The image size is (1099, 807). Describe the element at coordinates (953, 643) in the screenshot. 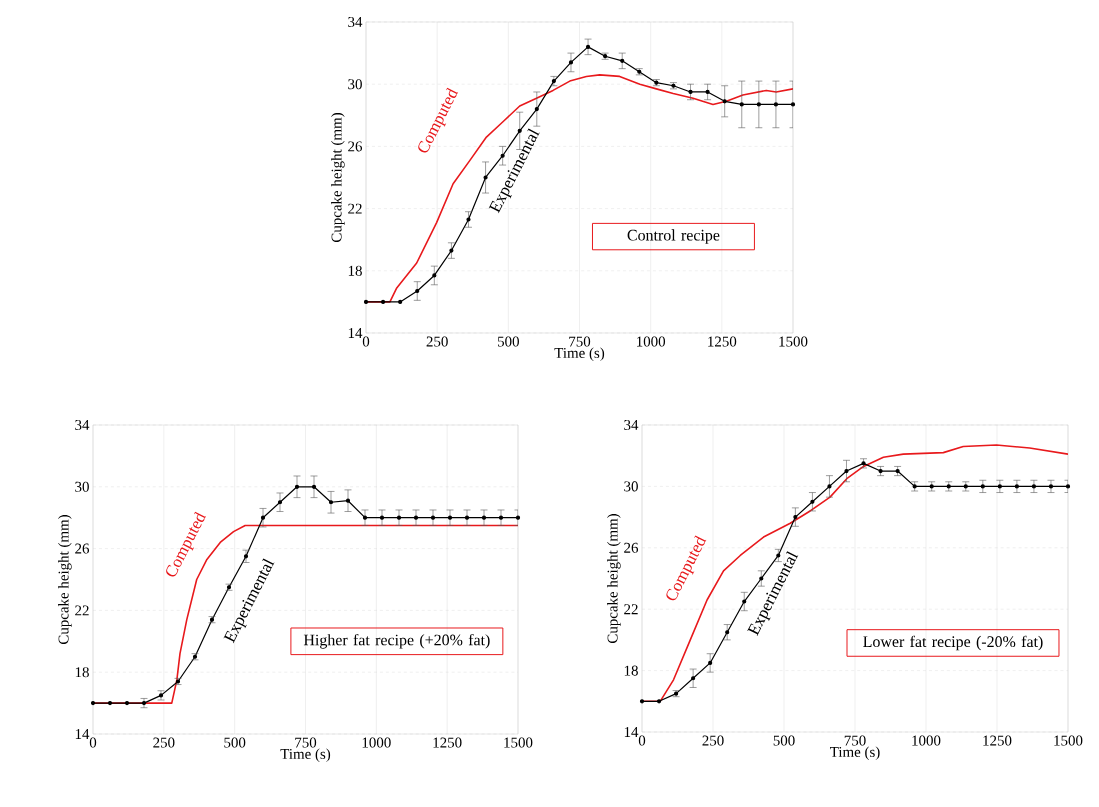

I see `annotation: Lower fat recipe (-20% fat)` at that location.